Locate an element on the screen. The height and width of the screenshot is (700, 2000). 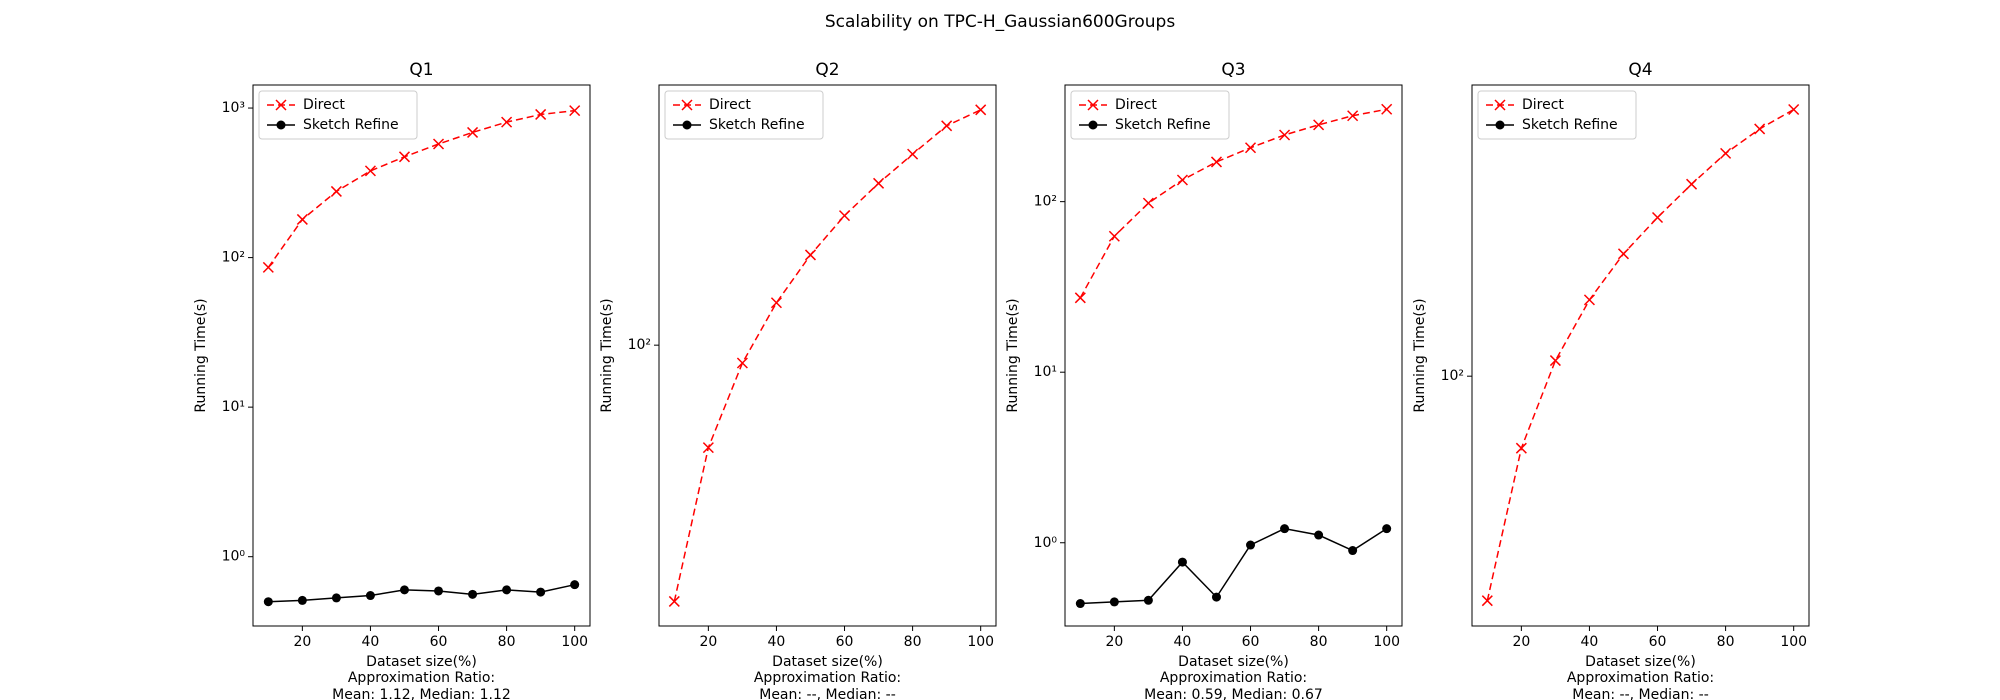
x-axis-note: Approximation Ratio: is located at coordinates (421, 678).